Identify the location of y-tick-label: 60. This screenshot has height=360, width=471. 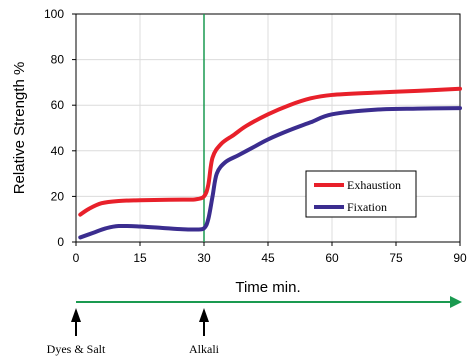
(58, 105).